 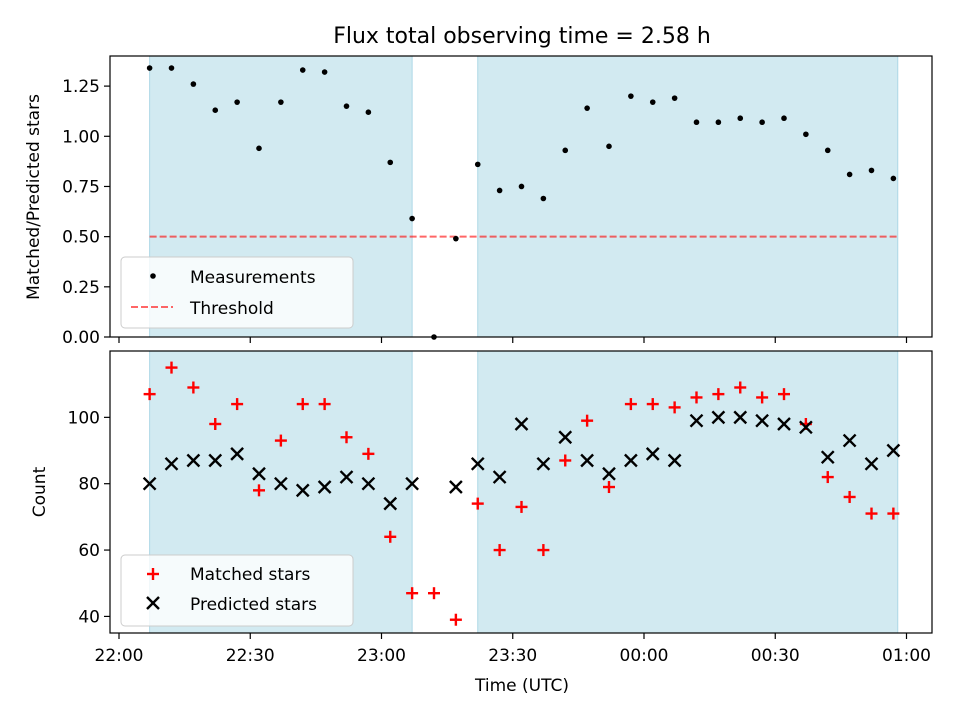 What do you see at coordinates (153, 276) in the screenshot?
I see `legend-measurements-marker` at bounding box center [153, 276].